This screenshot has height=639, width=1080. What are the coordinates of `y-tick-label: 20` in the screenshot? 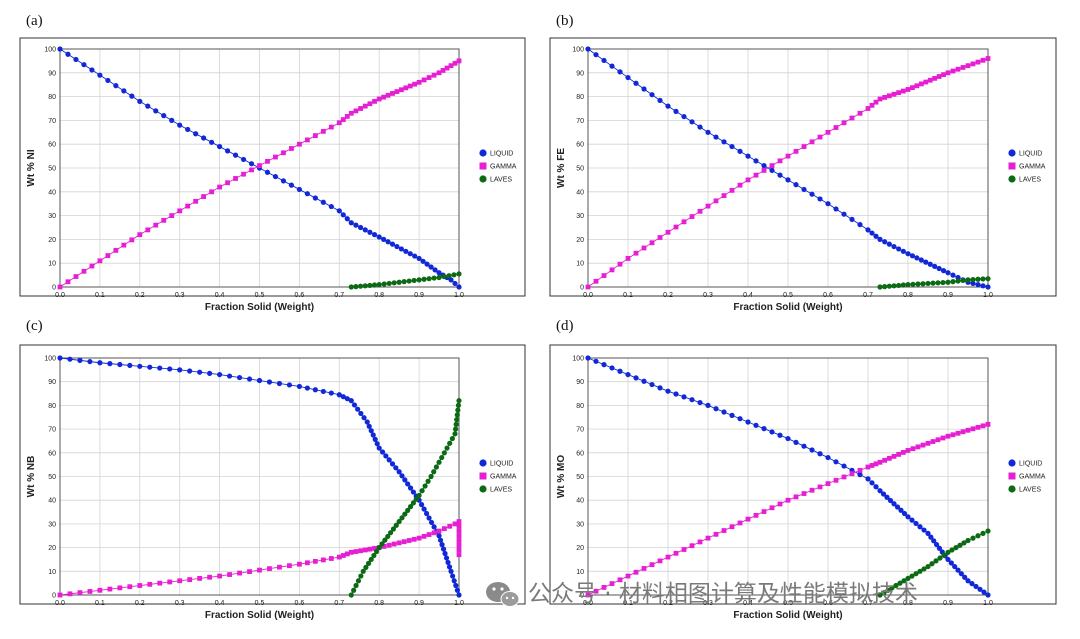 It's located at (52, 548).